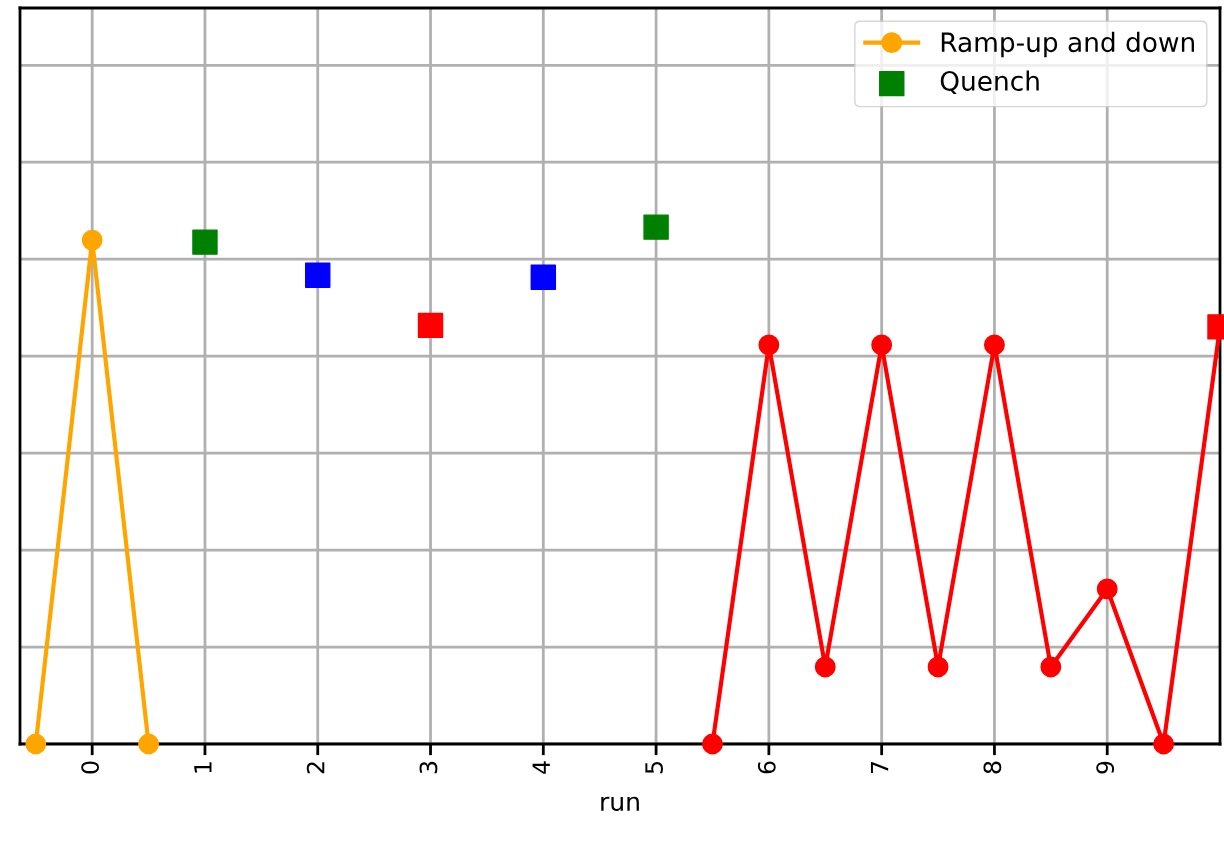  I want to click on x-tick-label: 3, so click(428, 767).